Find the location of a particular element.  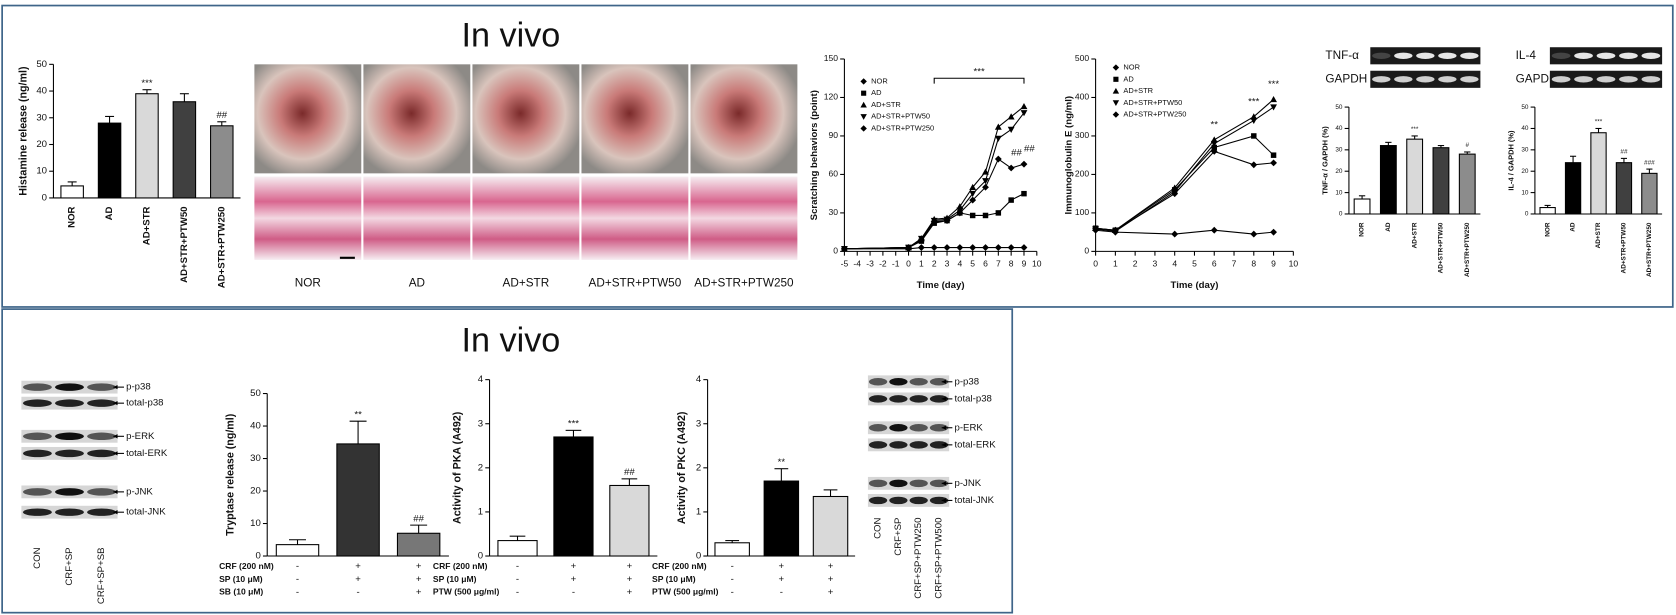

x-tick-label: 10 is located at coordinates (1037, 263).